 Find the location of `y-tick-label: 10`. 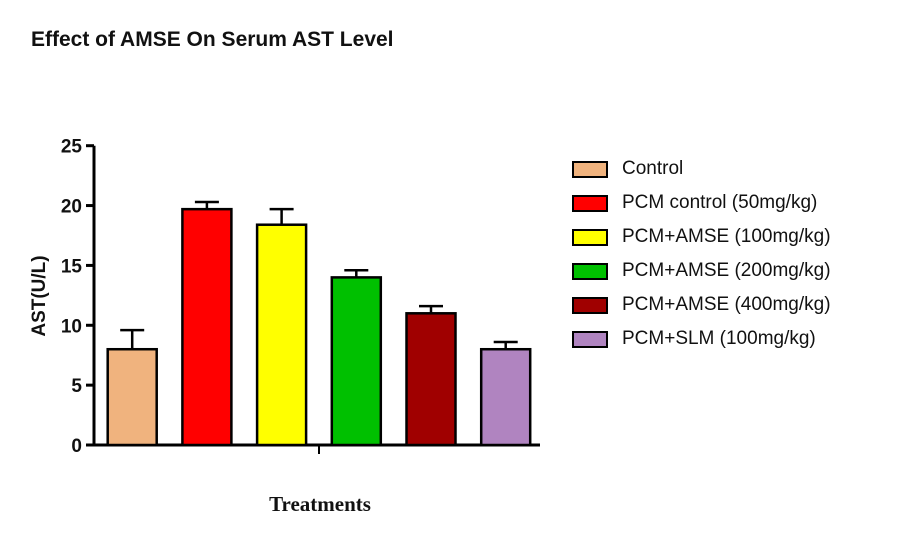

y-tick-label: 10 is located at coordinates (71, 326).